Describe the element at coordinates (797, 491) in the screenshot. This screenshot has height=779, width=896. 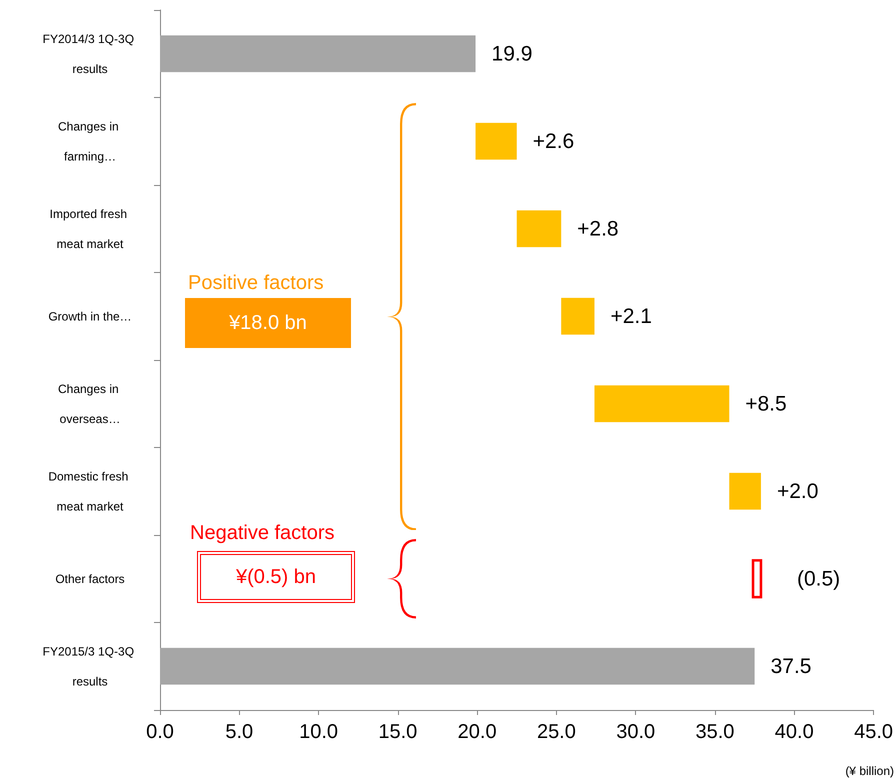
I see `data-label: +2.0` at that location.